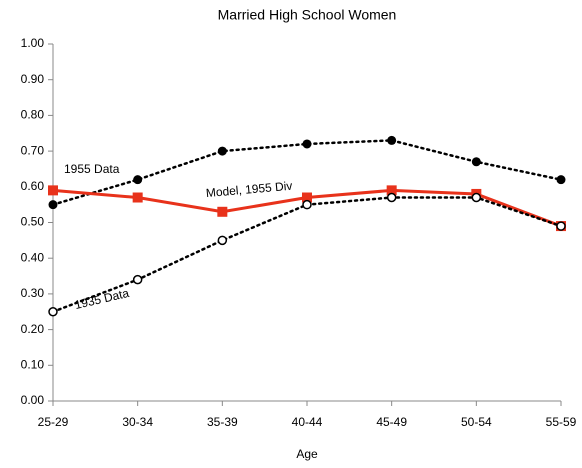 Image resolution: width=582 pixels, height=468 pixels. Describe the element at coordinates (33, 364) in the screenshot. I see `y-tick-label: 0.10` at that location.